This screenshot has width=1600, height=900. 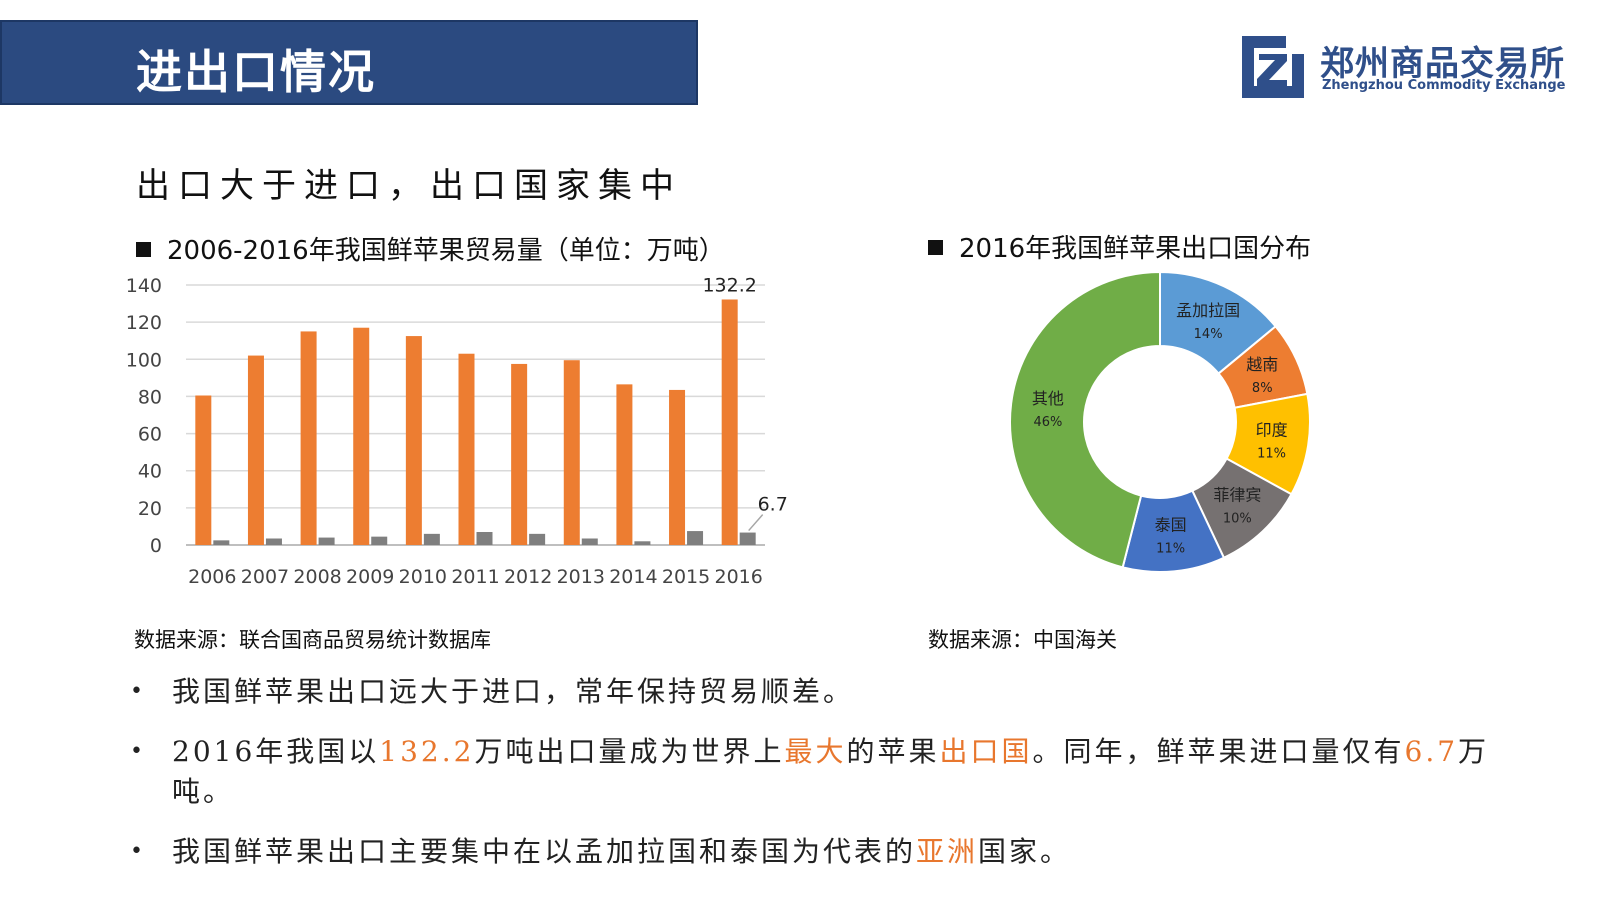 What do you see at coordinates (144, 323) in the screenshot?
I see `y-tick-label: 120` at bounding box center [144, 323].